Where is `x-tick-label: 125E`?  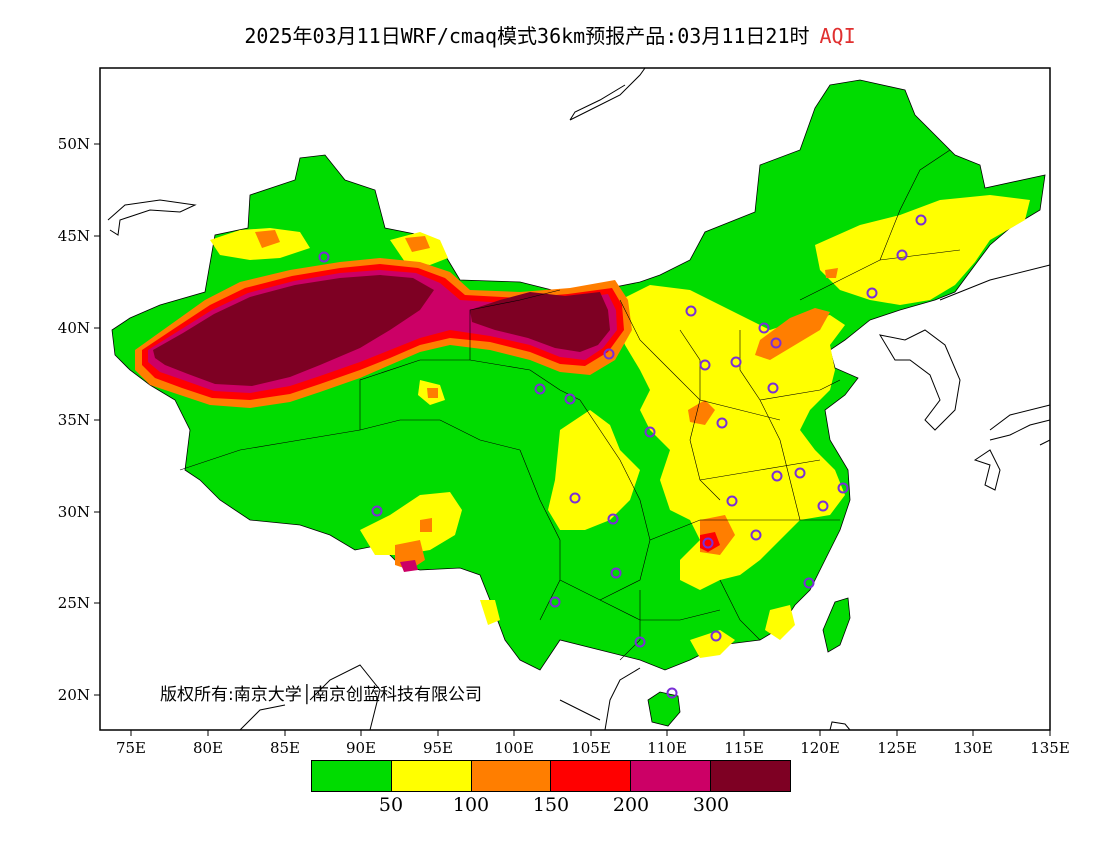
x-tick-label: 125E is located at coordinates (897, 748).